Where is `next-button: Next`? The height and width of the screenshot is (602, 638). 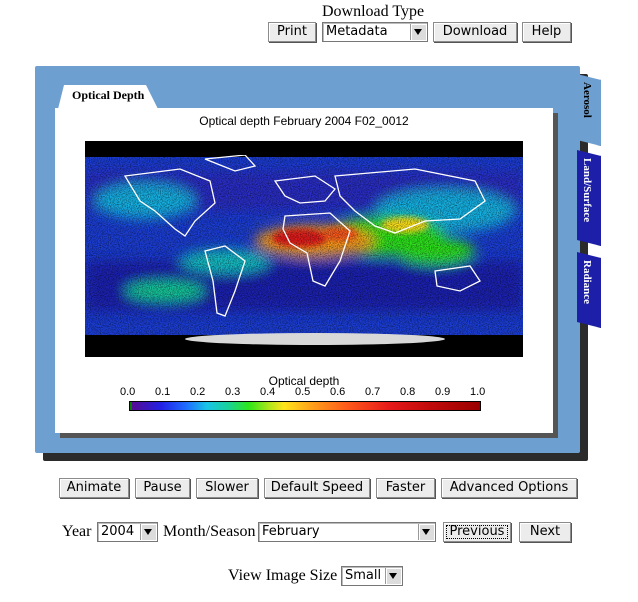 next-button: Next is located at coordinates (545, 532).